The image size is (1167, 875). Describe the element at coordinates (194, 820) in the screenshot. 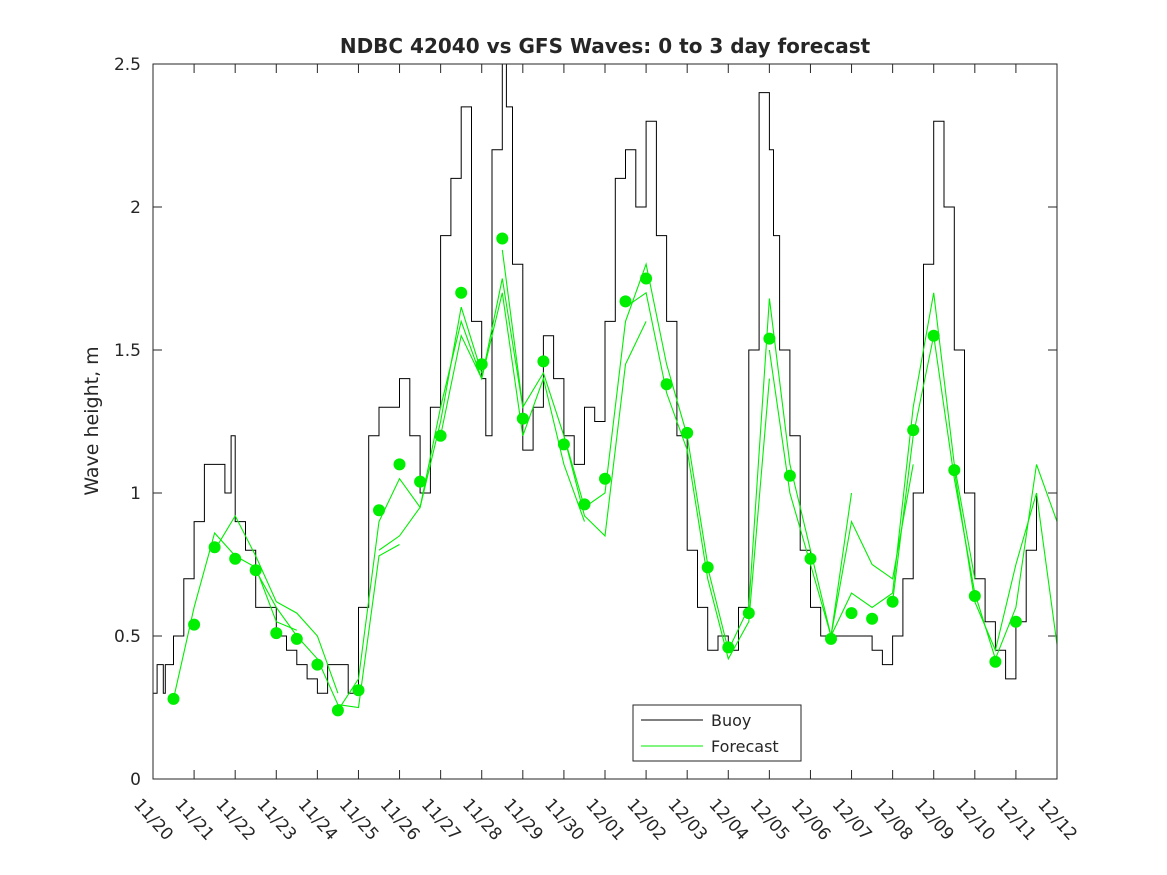

I see `x-tick-label: 11/21` at that location.